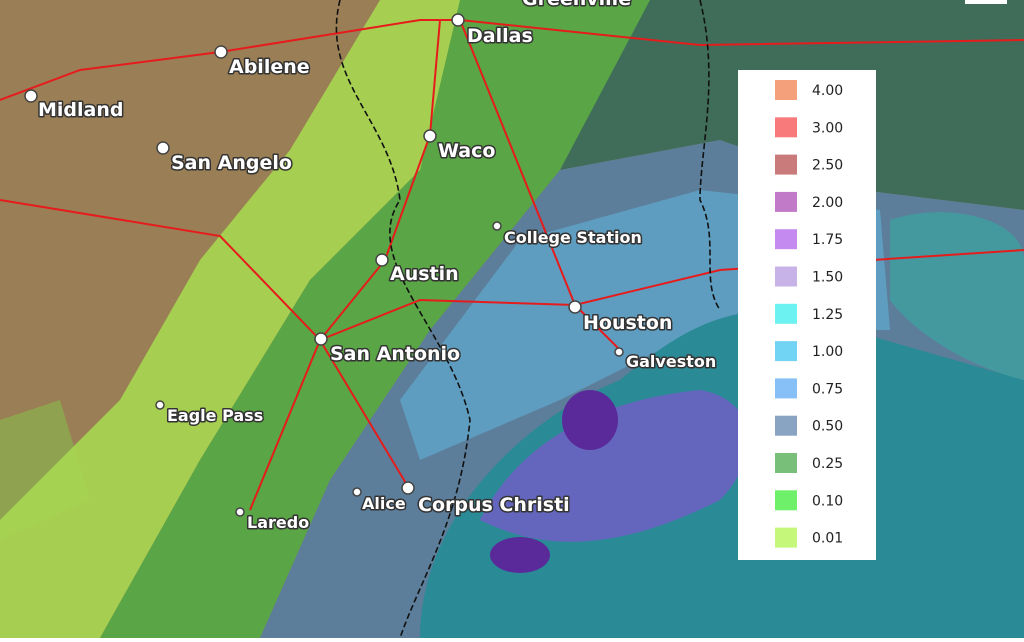  Describe the element at coordinates (269, 67) in the screenshot. I see `city-label: Abilene` at that location.